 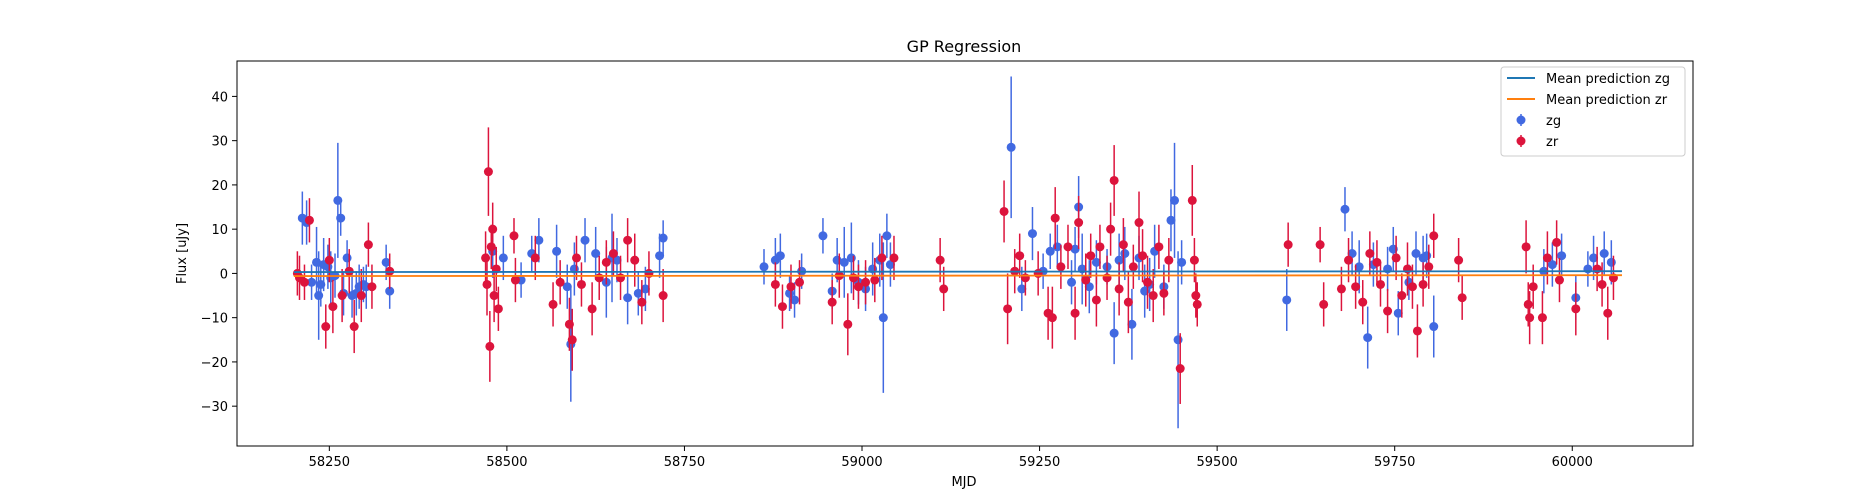 I want to click on x-tick-label: 58750, so click(x=684, y=462).